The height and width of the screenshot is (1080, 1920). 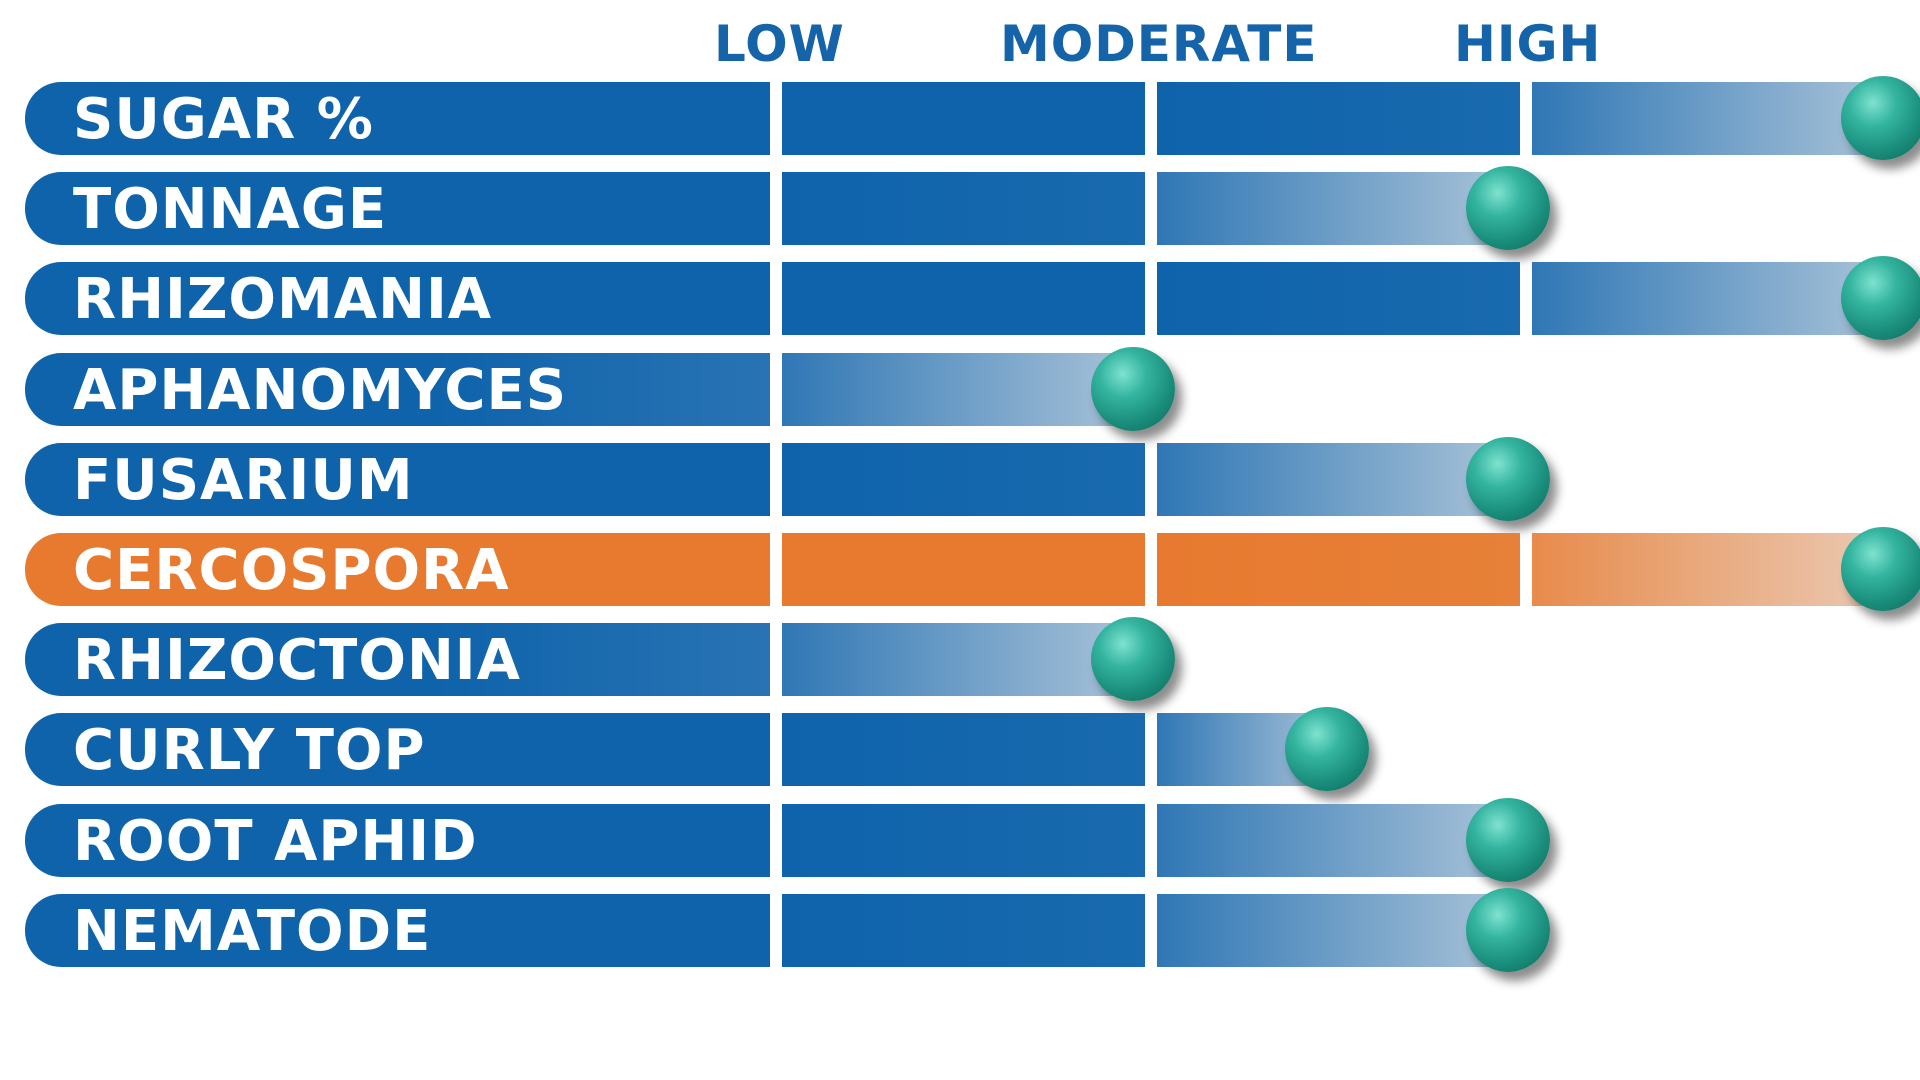 I want to click on row-label: CERCOSPORA, so click(x=291, y=570).